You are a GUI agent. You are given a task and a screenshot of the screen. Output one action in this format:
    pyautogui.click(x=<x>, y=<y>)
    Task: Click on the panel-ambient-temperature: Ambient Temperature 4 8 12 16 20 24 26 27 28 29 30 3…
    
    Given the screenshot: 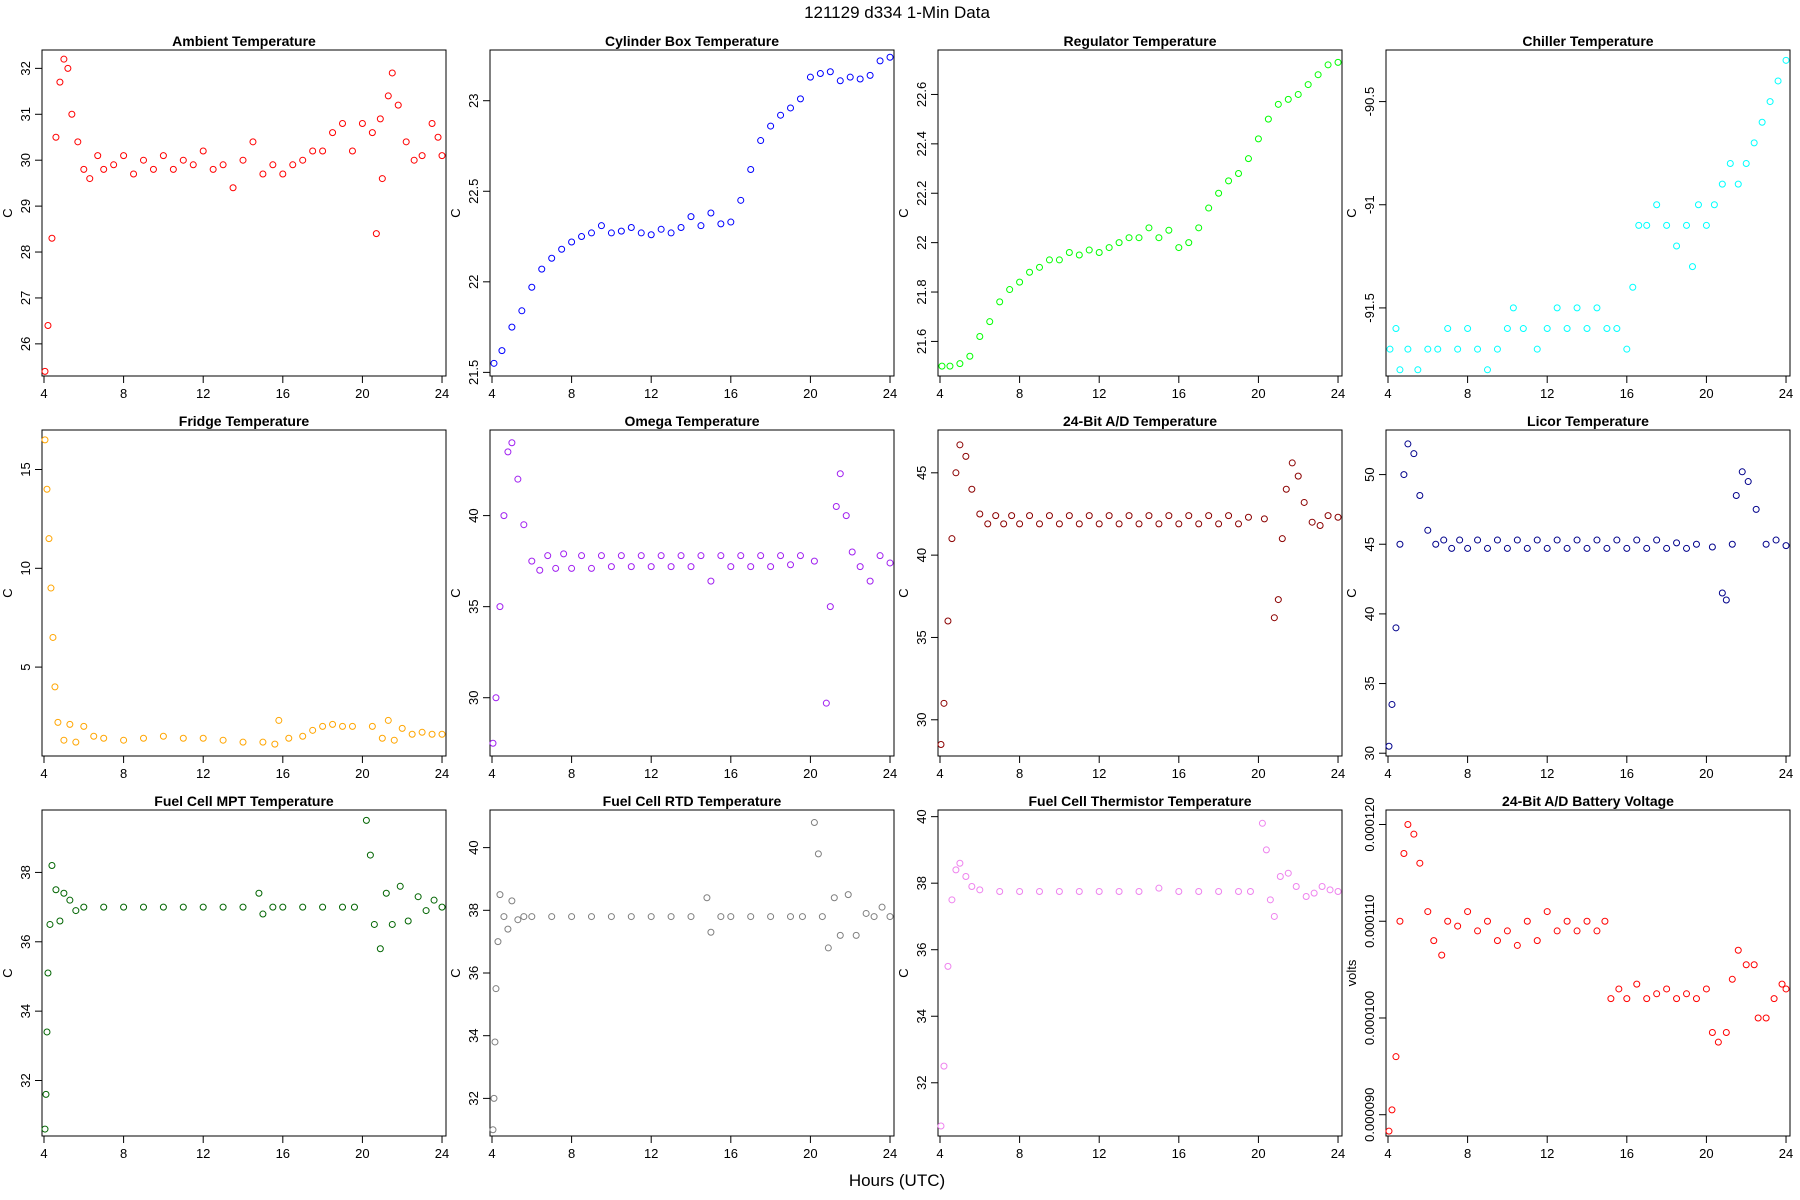 What is the action you would take?
    pyautogui.click(x=224, y=217)
    